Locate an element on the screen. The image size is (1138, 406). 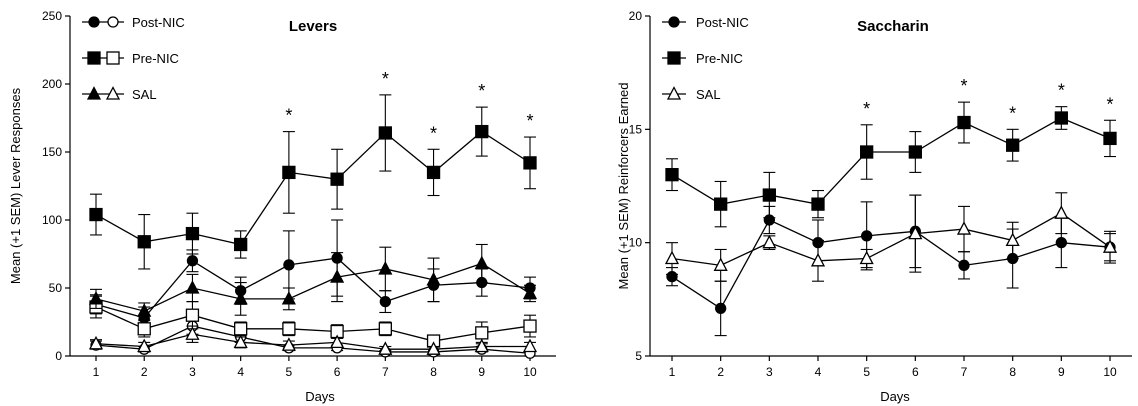
series-pre-nic-inactive is located at coordinates (313, 321).